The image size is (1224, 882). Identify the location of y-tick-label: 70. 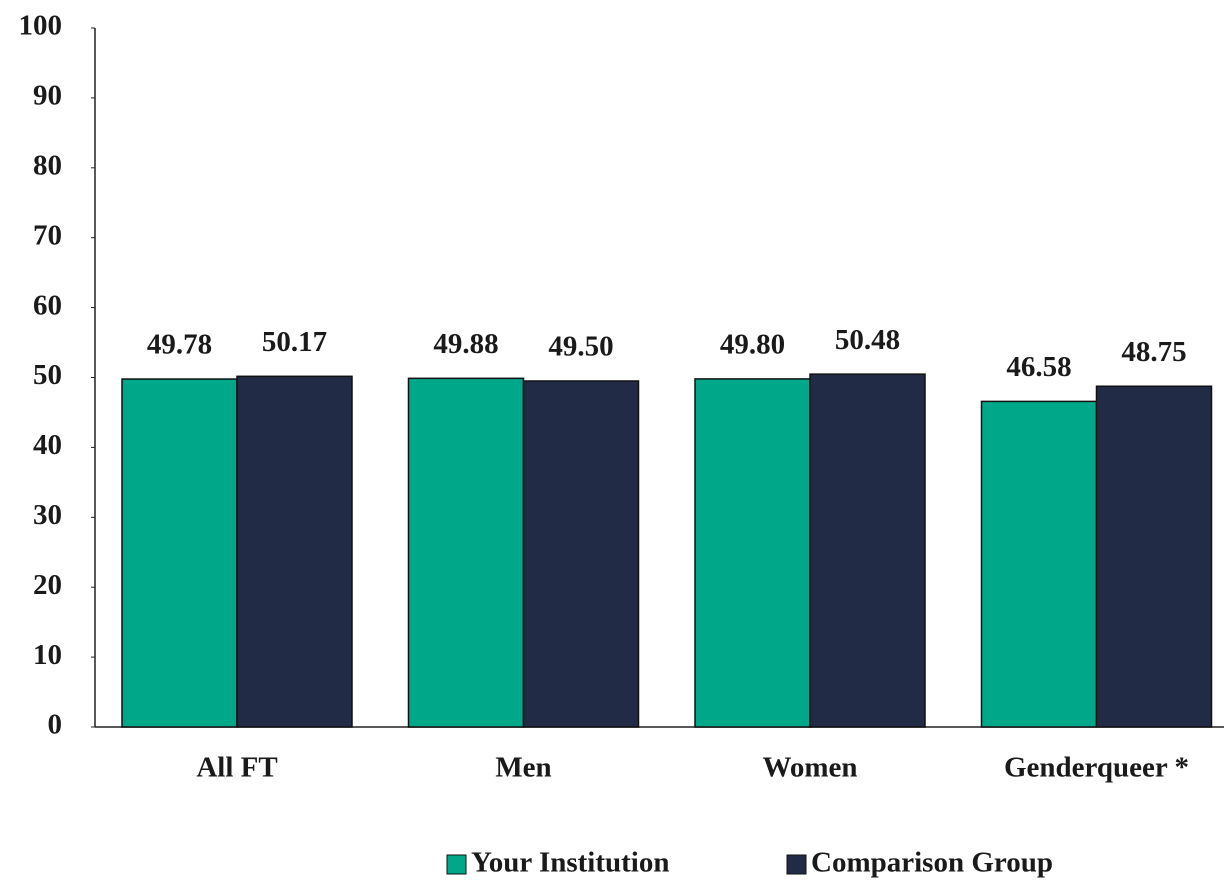
(47, 235).